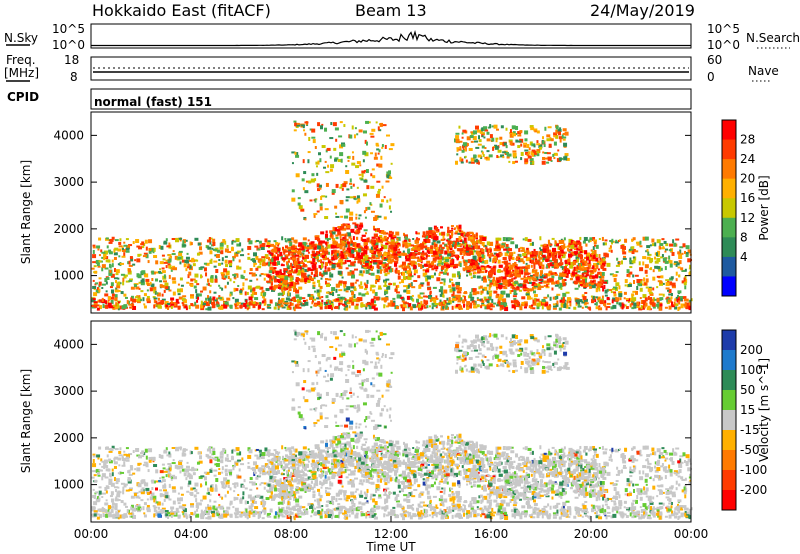  I want to click on noise-panel: N.Sky 10^5 10^0 10^5 10^0 N.Search, so click(402, 37).